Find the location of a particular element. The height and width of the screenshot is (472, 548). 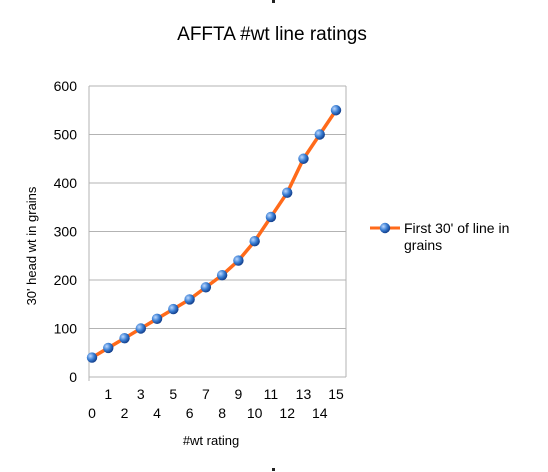

legend-label: First 30' of line in grains is located at coordinates (458, 236).